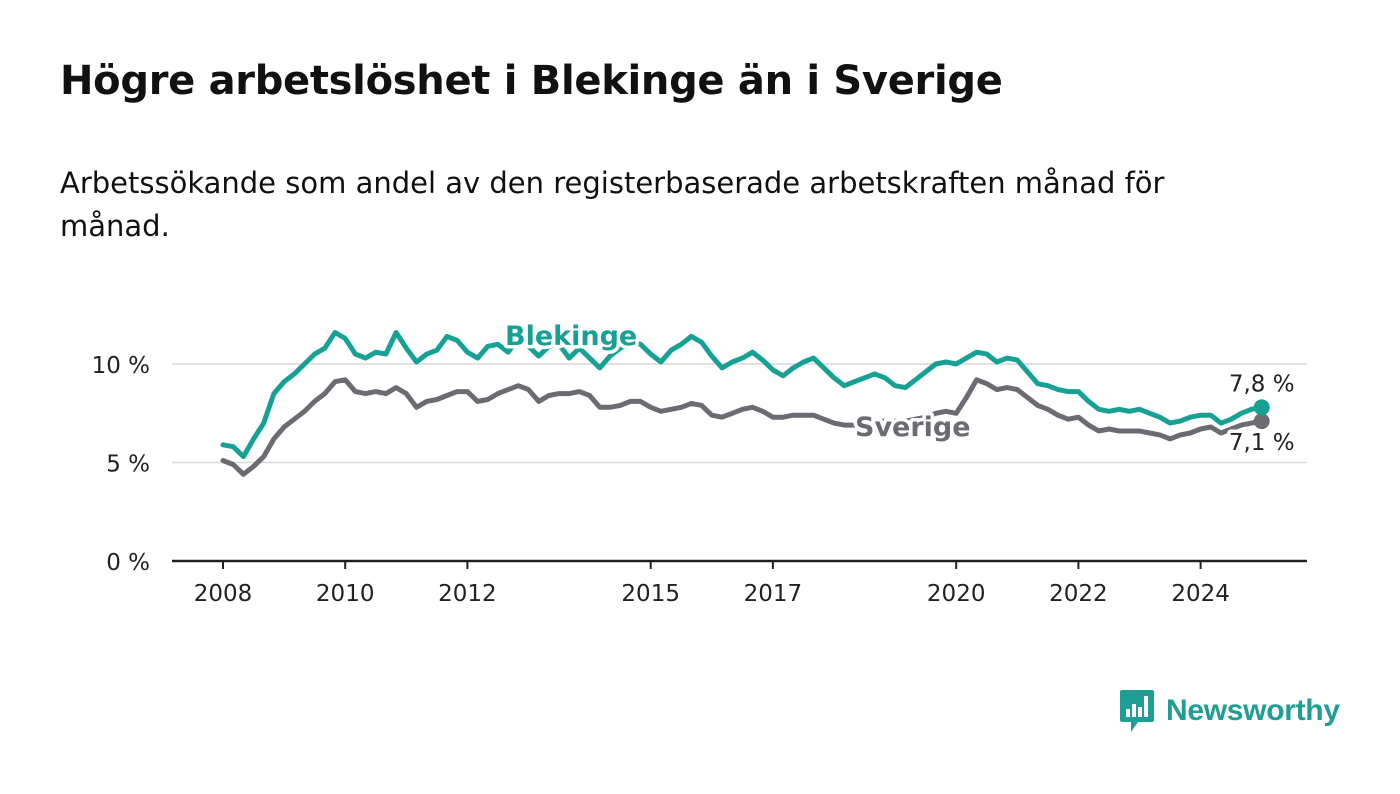  What do you see at coordinates (742, 427) in the screenshot?
I see `series-line-sverige` at bounding box center [742, 427].